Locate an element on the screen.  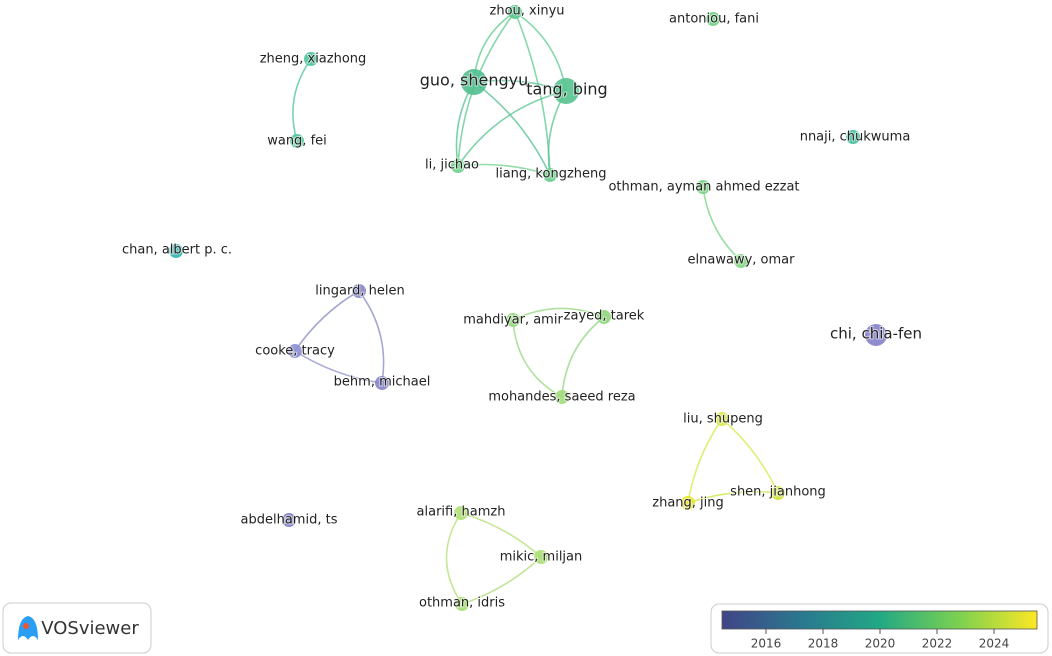
node-label: othman, ayman ahmed ezzat is located at coordinates (703, 187).